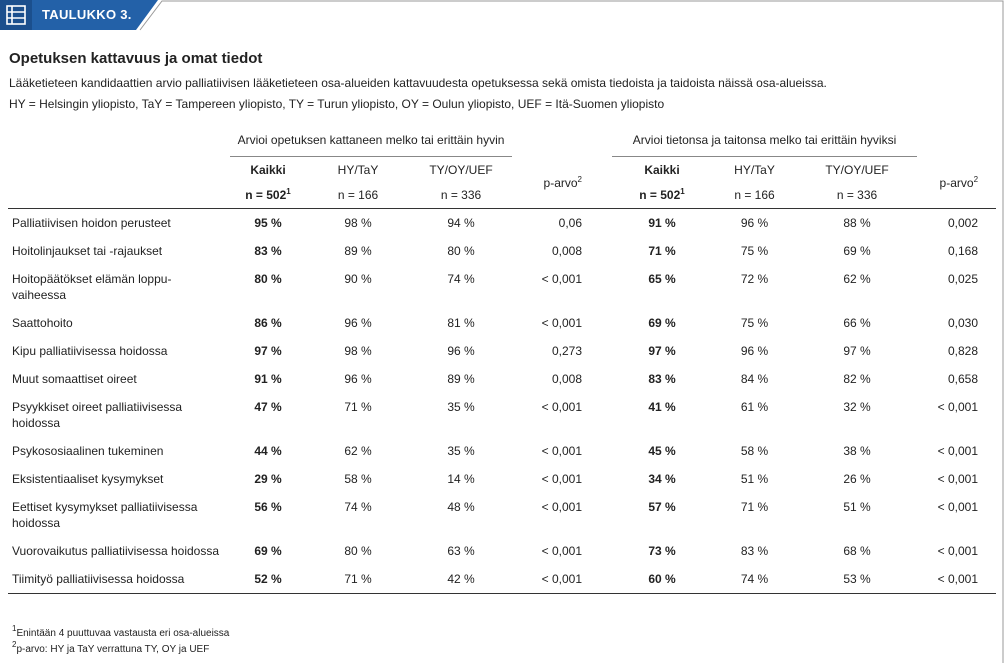 This screenshot has height=664, width=1004. What do you see at coordinates (461, 170) in the screenshot?
I see `column-header: TY/OY/UEF` at bounding box center [461, 170].